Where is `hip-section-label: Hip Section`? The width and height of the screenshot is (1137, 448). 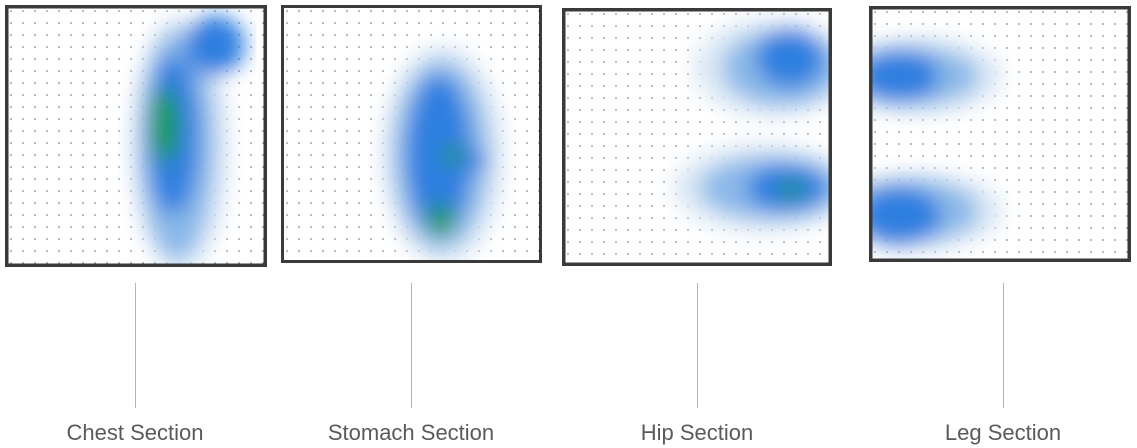
hip-section-label: Hip Section is located at coordinates (697, 432).